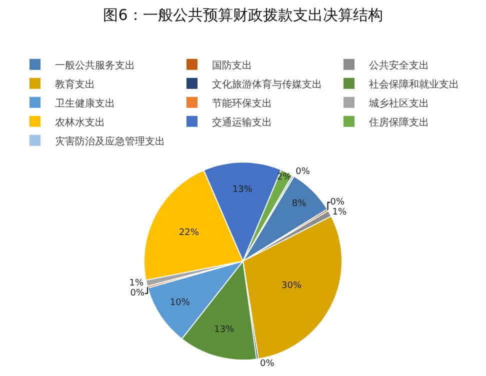  I want to click on legend-label: 住房保障支出, so click(399, 122).